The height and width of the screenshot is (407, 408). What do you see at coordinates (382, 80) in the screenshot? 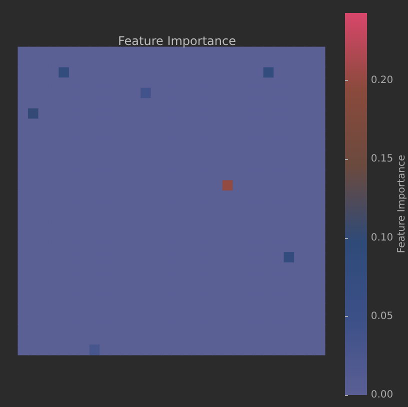
I see `color-bar-label: 0.20` at bounding box center [382, 80].